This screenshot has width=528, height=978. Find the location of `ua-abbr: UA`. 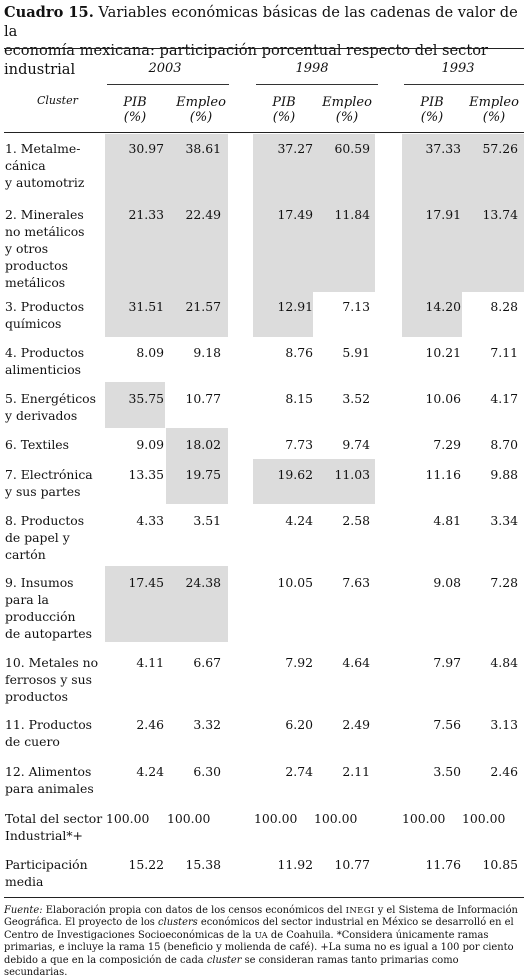

ua-abbr: UA is located at coordinates (261, 935).